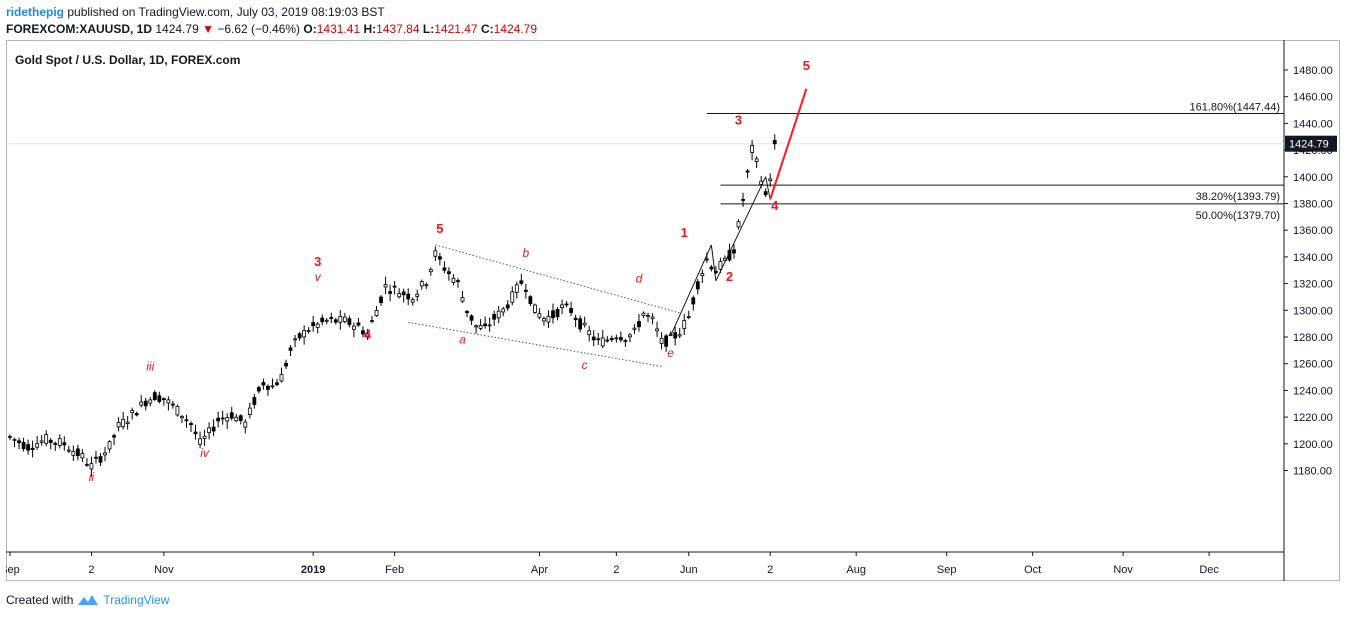 The width and height of the screenshot is (1348, 618). What do you see at coordinates (1313, 338) in the screenshot?
I see `price-tick-label: 1280.00` at bounding box center [1313, 338].